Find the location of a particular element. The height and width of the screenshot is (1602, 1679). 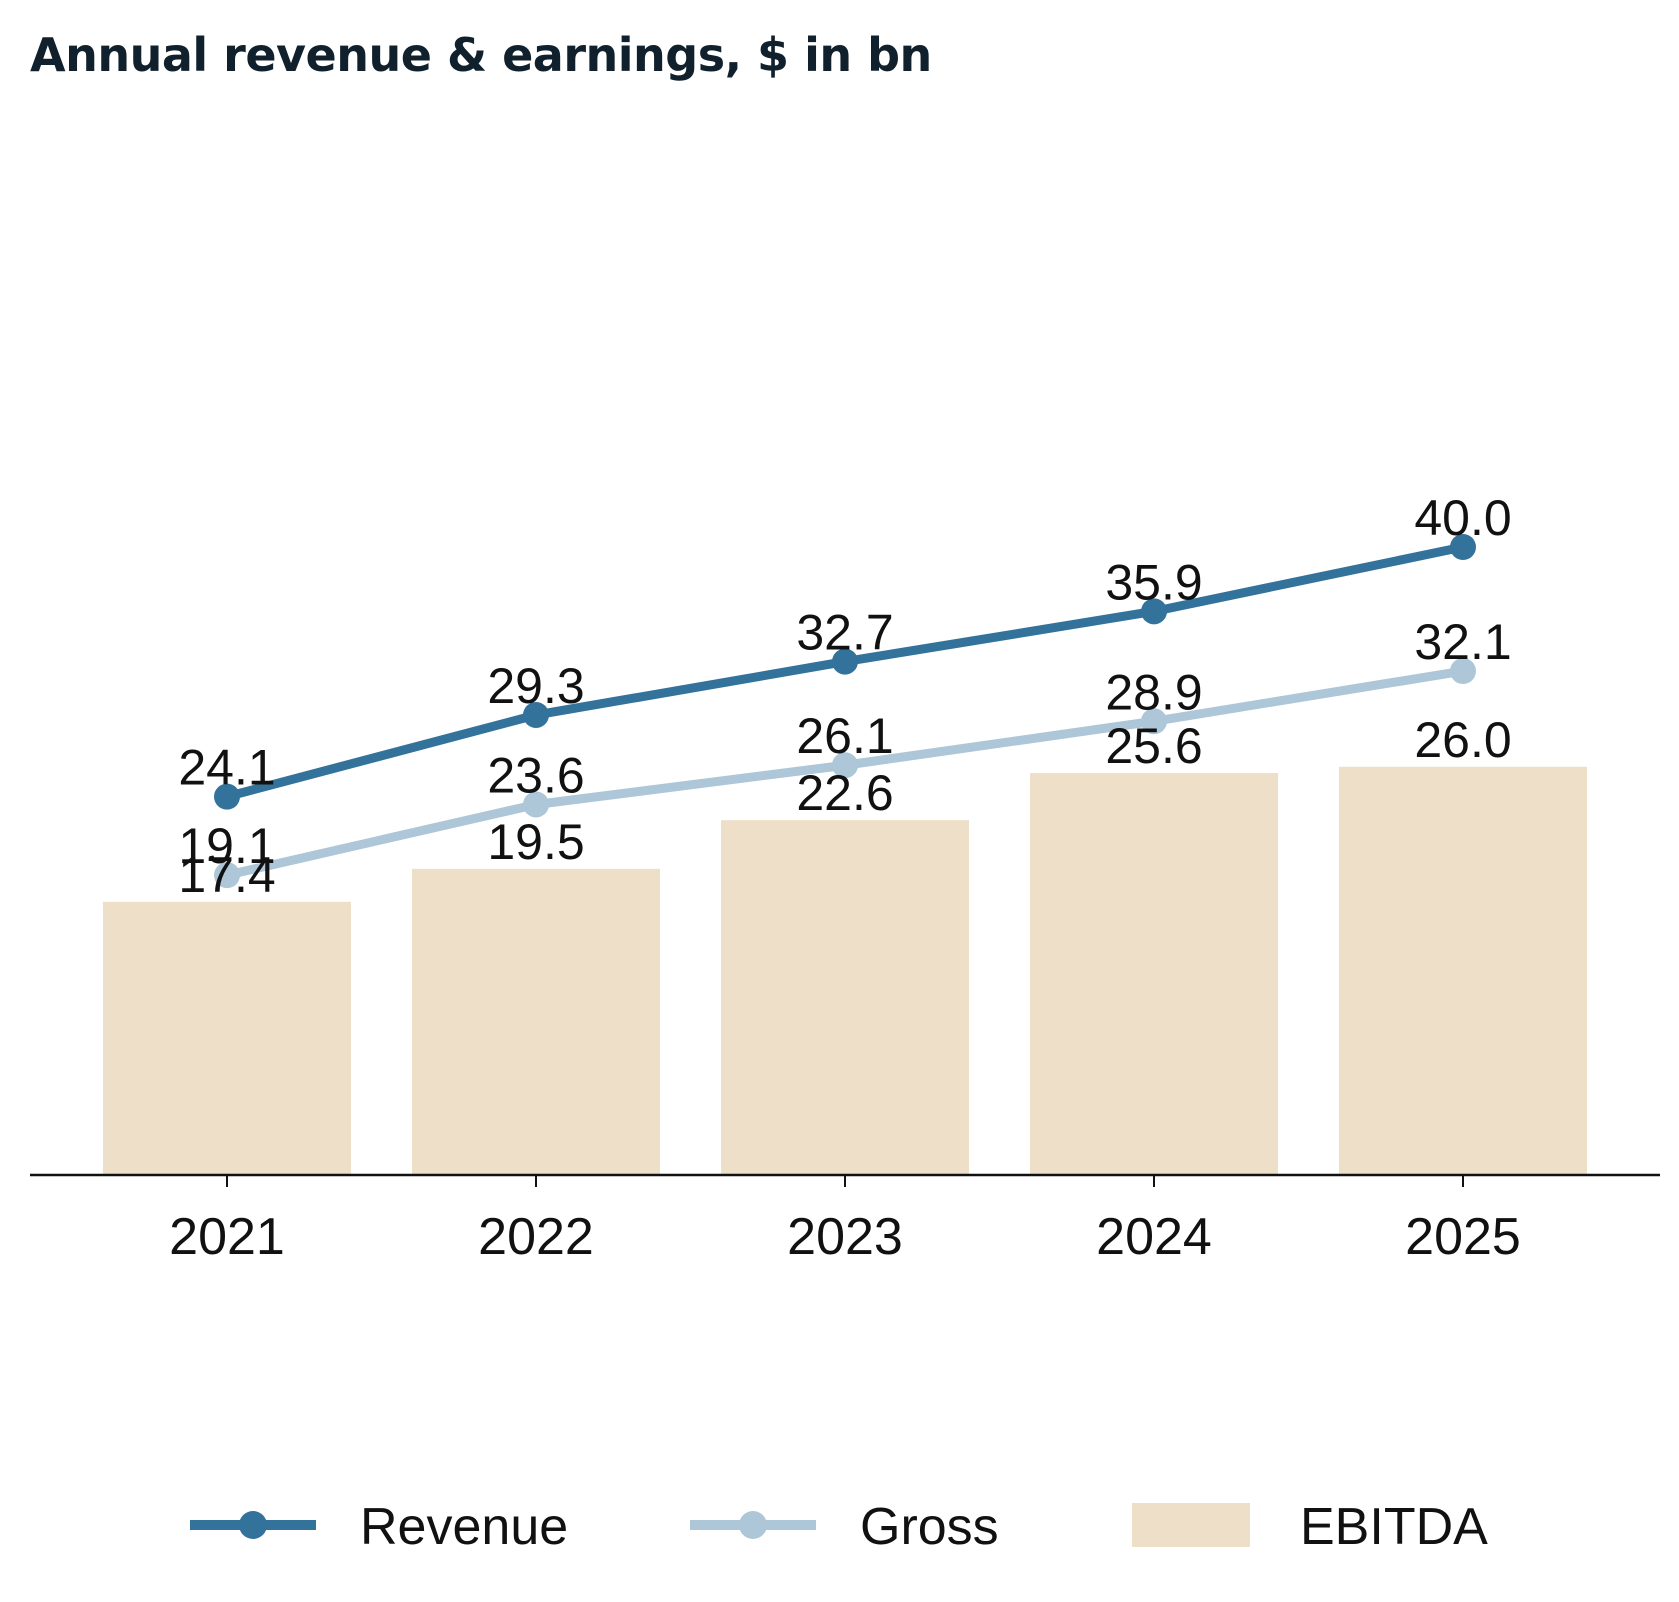

ebitda-bar-2022 is located at coordinates (536, 1021).